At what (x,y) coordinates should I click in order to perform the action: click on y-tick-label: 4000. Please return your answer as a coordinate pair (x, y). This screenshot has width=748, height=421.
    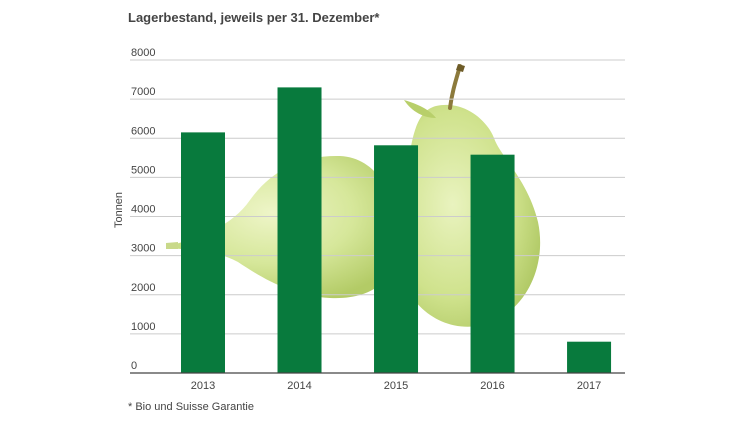
    Looking at the image, I should click on (143, 210).